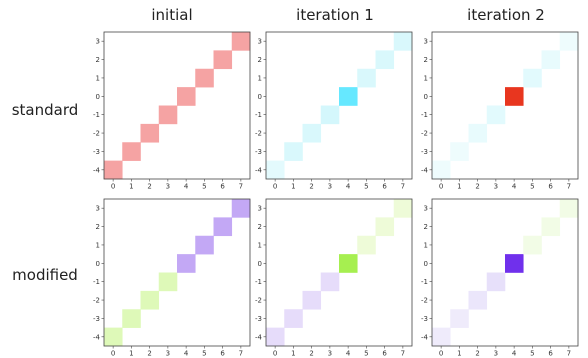 Image resolution: width=588 pixels, height=358 pixels. I want to click on panel-modified-iteration-2: 0 1 2 3 4 5 6 7 3 2 1 0 -1 -2 -3 -4, so click(500, 278).